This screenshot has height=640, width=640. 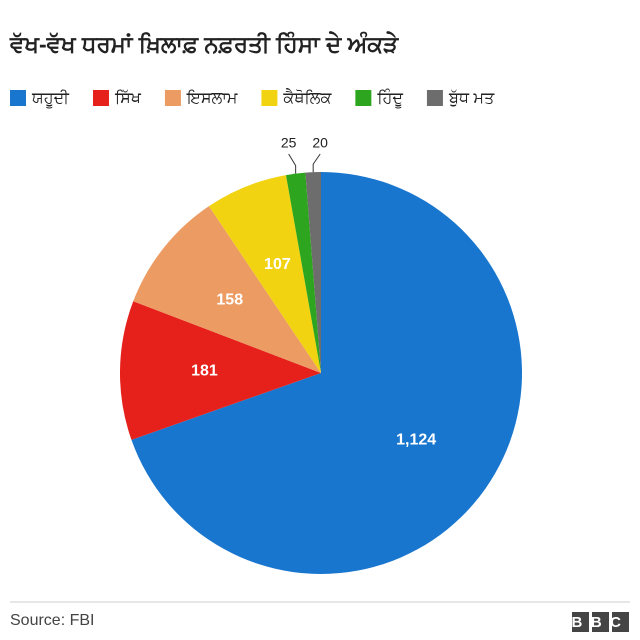 I want to click on value-label: 181, so click(x=204, y=371).